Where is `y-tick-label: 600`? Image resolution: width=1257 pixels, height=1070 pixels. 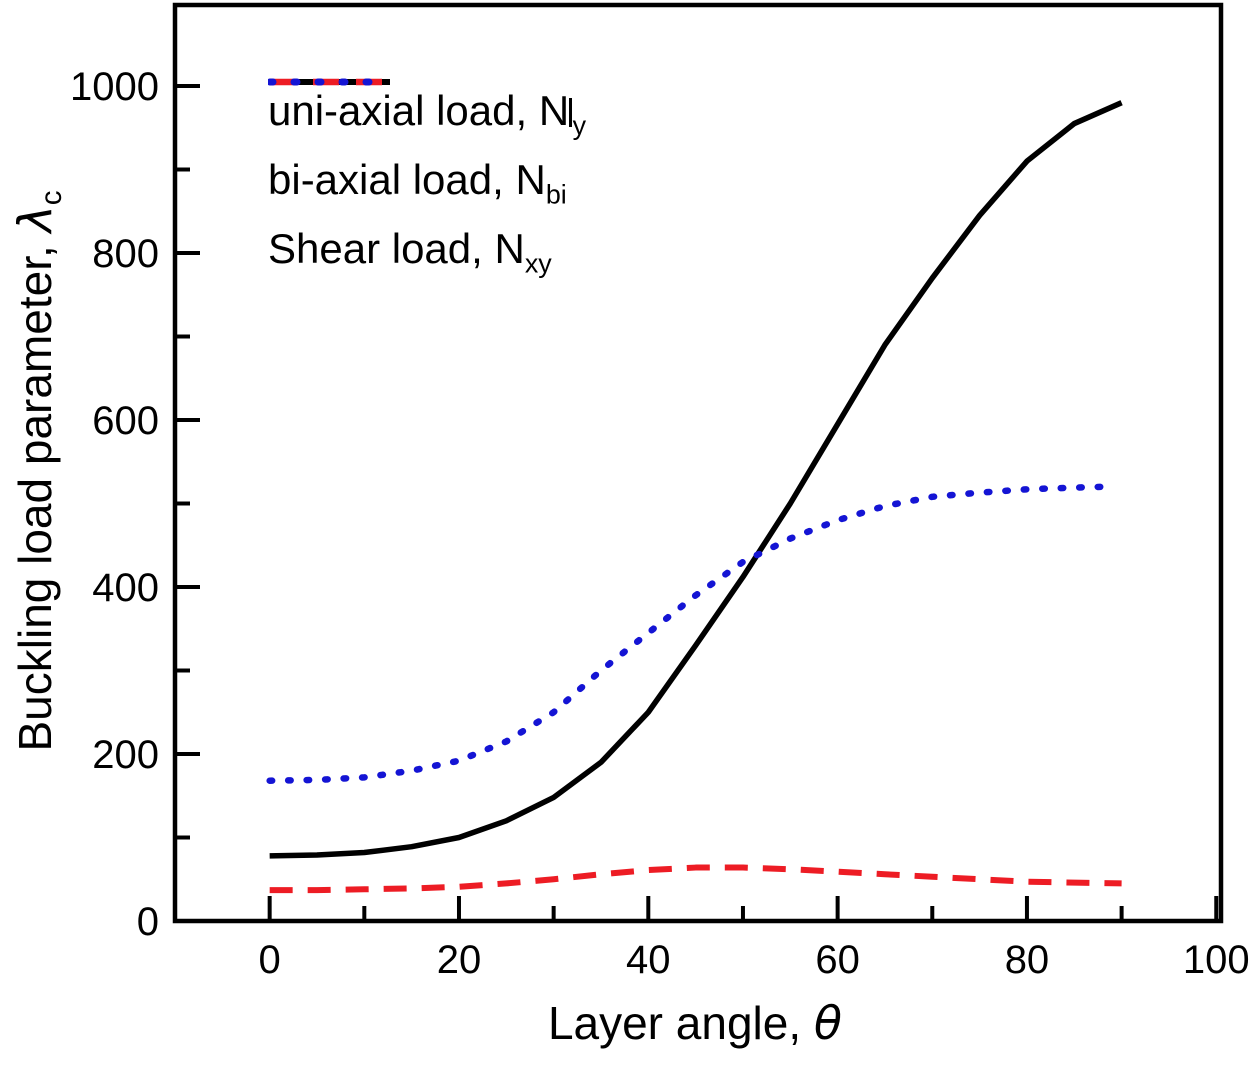
y-tick-label: 600 is located at coordinates (125, 421).